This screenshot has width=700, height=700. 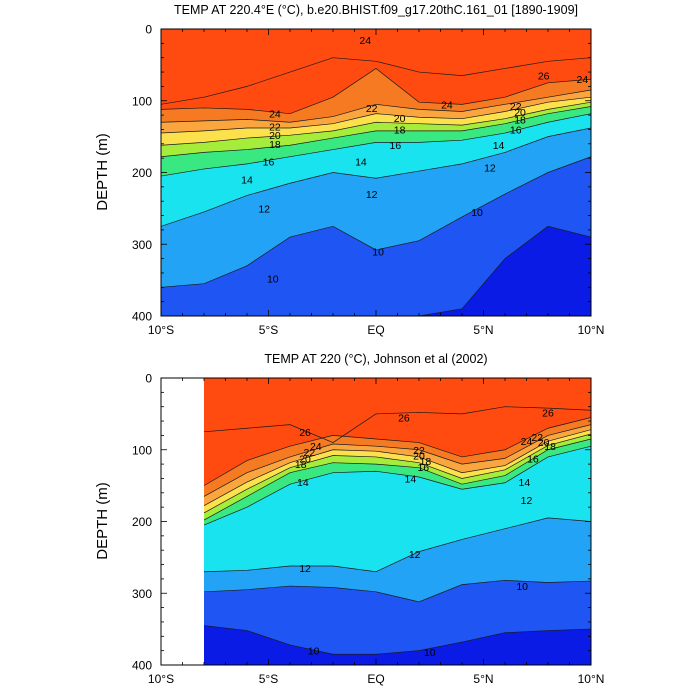 I want to click on x-tick-label: 5°S, so click(x=268, y=330).